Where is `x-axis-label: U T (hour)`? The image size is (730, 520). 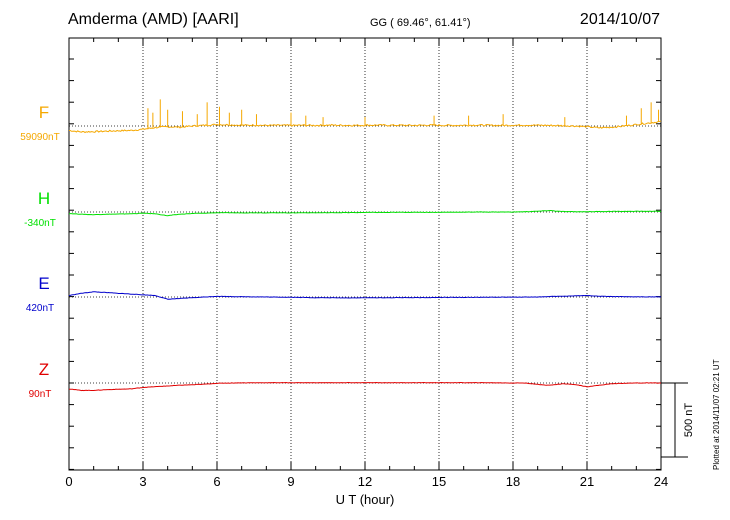
x-axis-label: U T (hour) is located at coordinates (365, 499).